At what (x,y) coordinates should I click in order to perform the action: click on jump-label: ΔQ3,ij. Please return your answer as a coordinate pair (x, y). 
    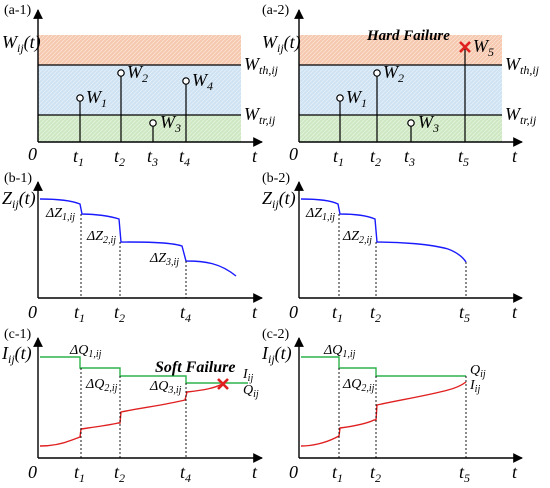
    Looking at the image, I should click on (165, 387).